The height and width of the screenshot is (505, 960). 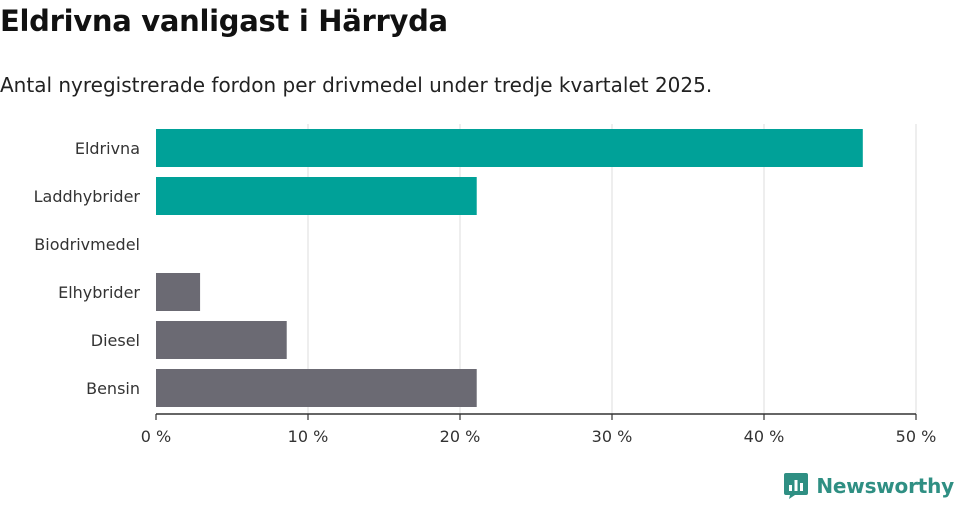 What do you see at coordinates (178, 292) in the screenshot?
I see `bar-elhybrider` at bounding box center [178, 292].